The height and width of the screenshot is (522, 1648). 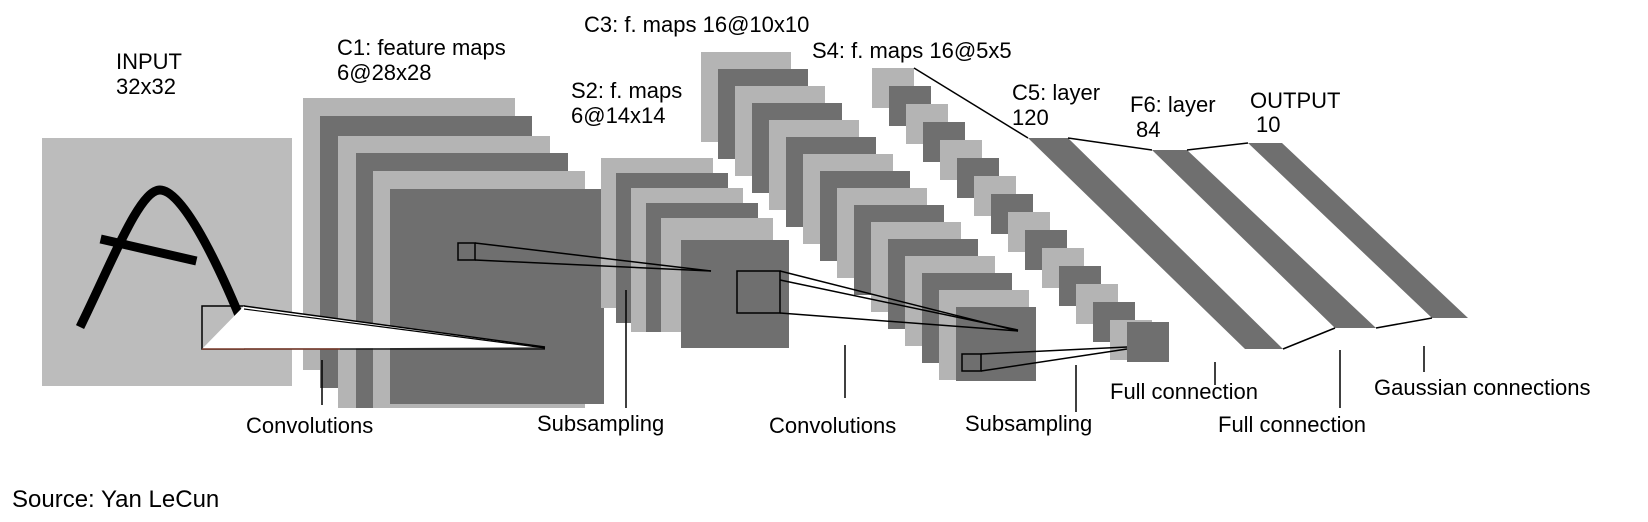 I want to click on c1-receptive-field, so click(x=466, y=251).